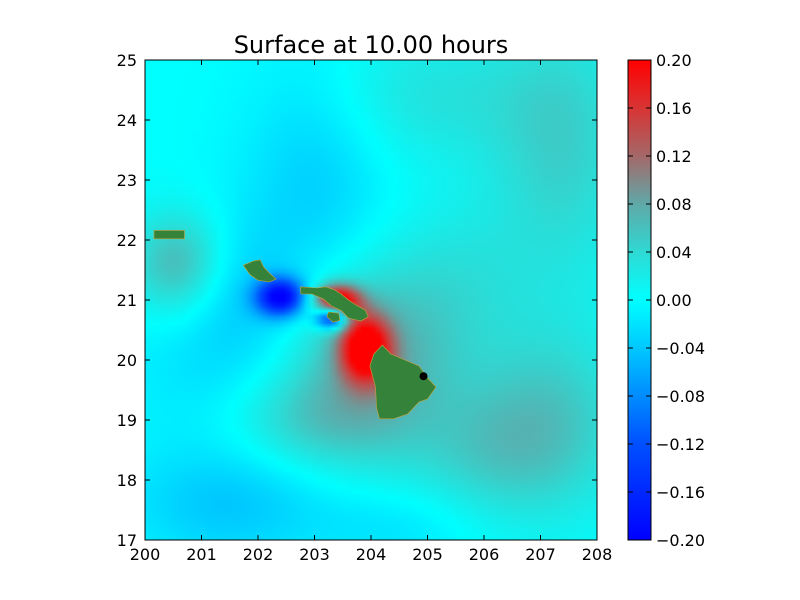 Image resolution: width=800 pixels, height=600 pixels. Describe the element at coordinates (127, 180) in the screenshot. I see `y-tick-label: 23` at that location.